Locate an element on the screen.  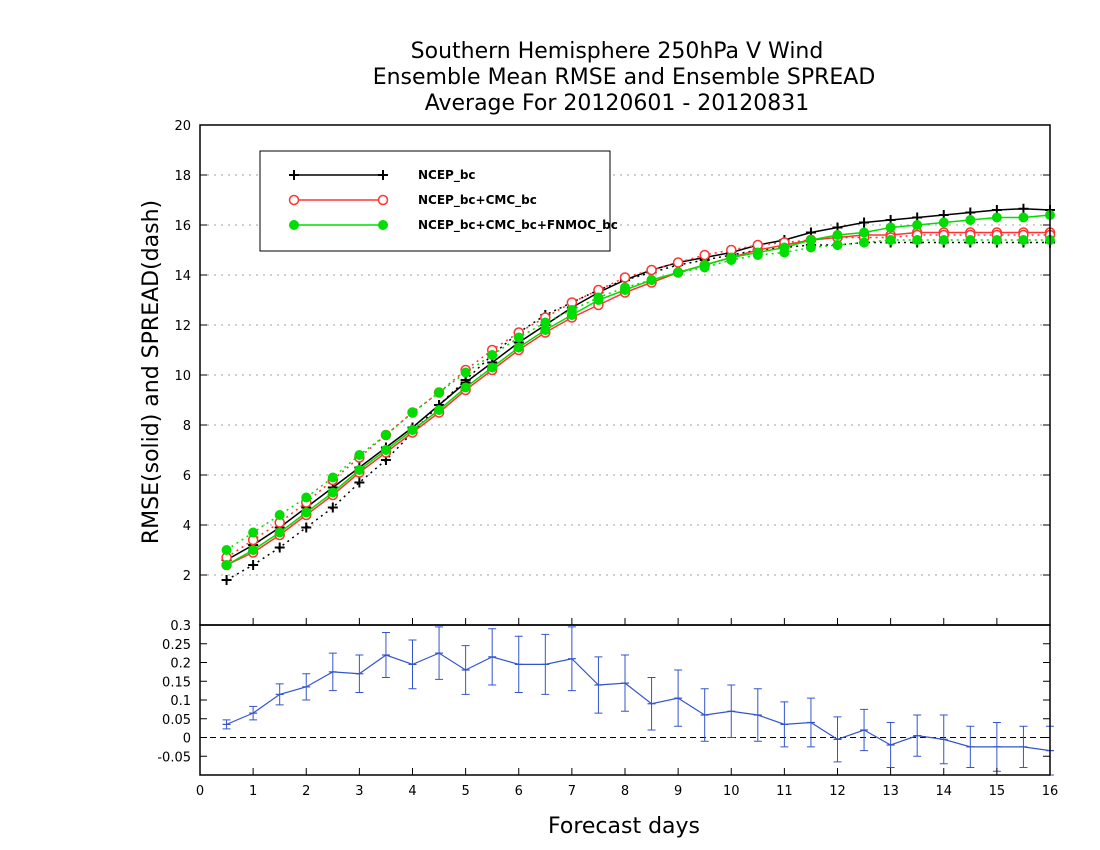
bottom-y-tick-label: 0.1 is located at coordinates (180, 701).